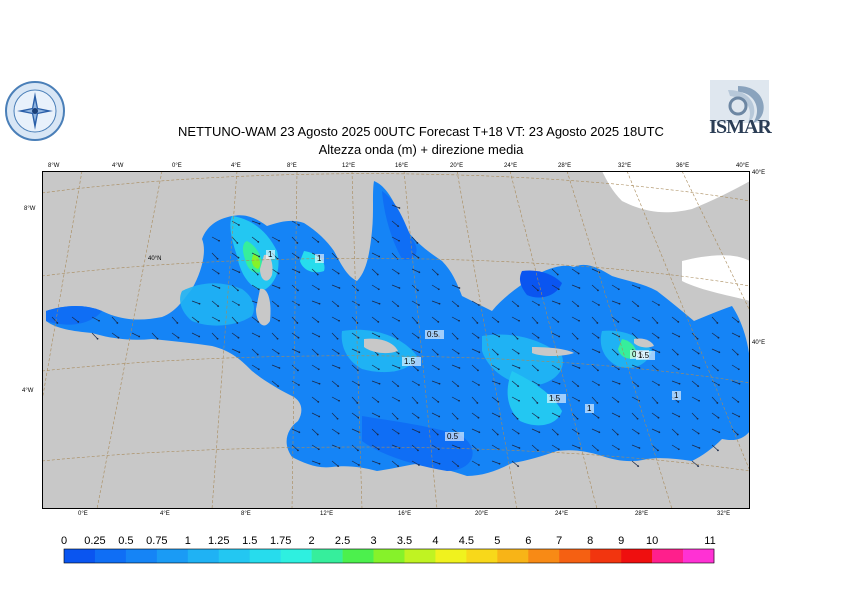  What do you see at coordinates (125, 541) in the screenshot?
I see `colorbar-label: 0.5` at bounding box center [125, 541].